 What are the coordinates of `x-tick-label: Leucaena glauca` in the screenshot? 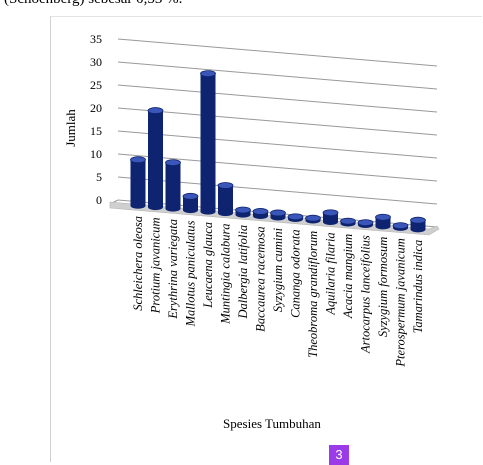 It's located at (208, 265).